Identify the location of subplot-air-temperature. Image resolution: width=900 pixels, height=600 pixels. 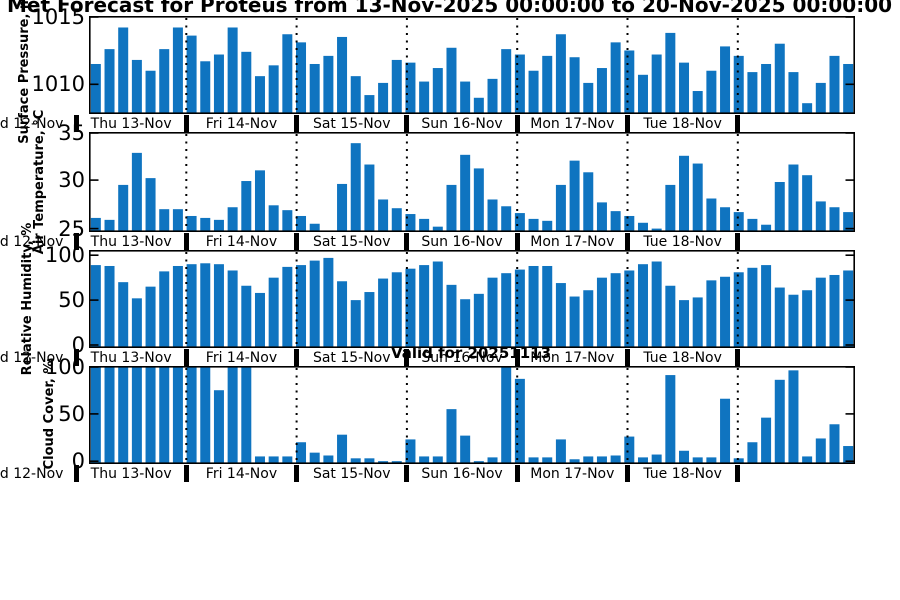
(472, 184).